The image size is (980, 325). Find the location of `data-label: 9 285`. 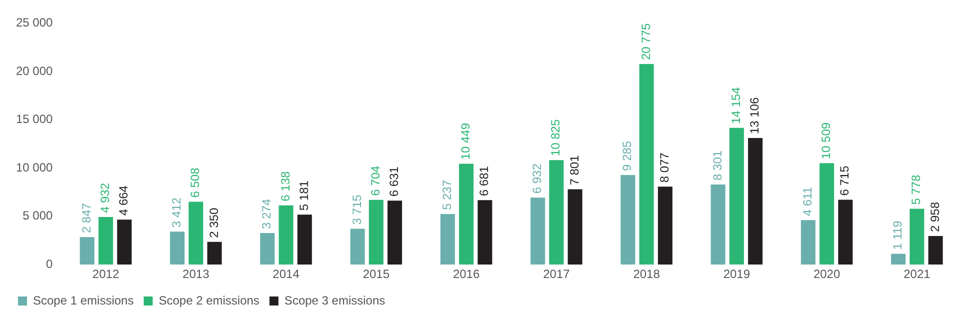

data-label: 9 285 is located at coordinates (627, 155).